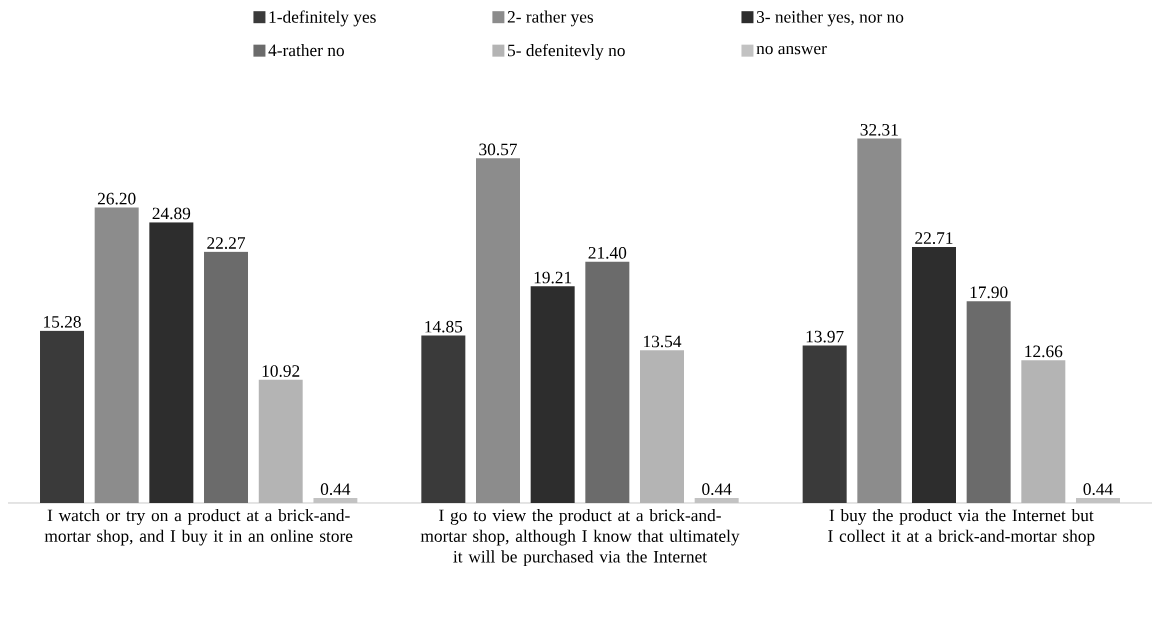 The width and height of the screenshot is (1161, 625). What do you see at coordinates (550, 18) in the screenshot?
I see `legend-label: 2- rather yes` at bounding box center [550, 18].